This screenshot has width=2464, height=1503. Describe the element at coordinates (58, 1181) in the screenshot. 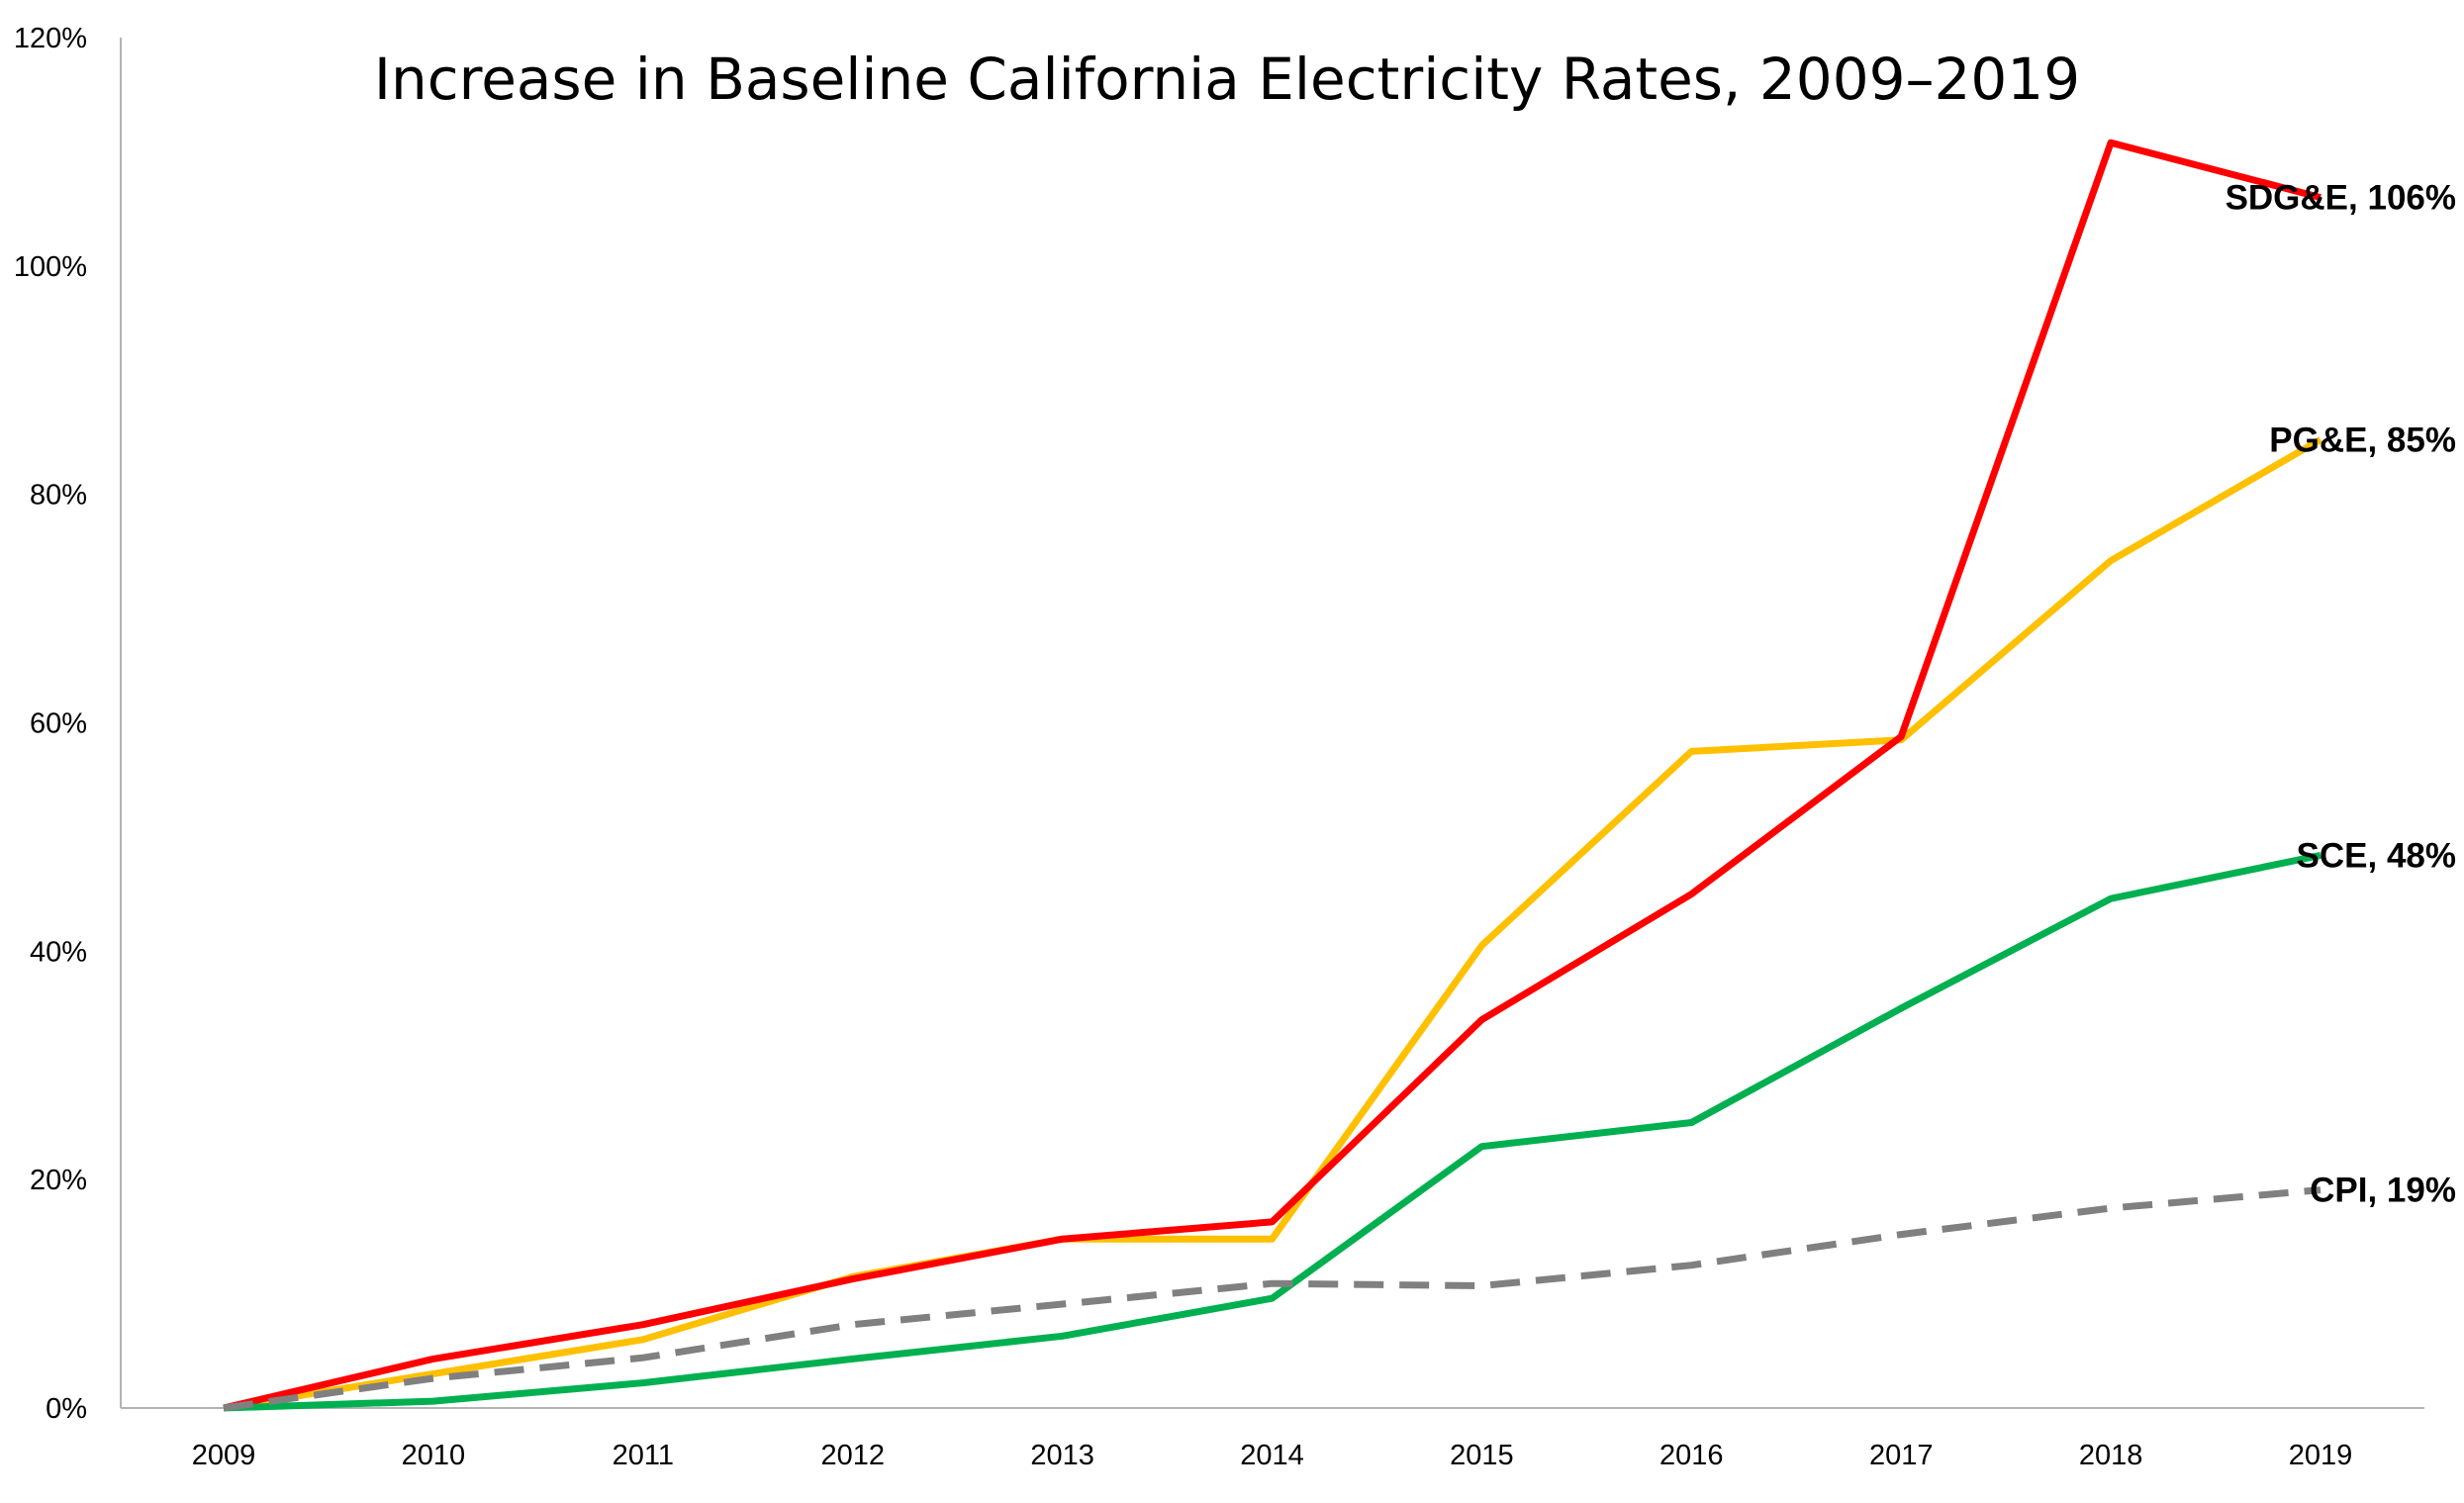

I see `y-tick-label: 20%` at that location.